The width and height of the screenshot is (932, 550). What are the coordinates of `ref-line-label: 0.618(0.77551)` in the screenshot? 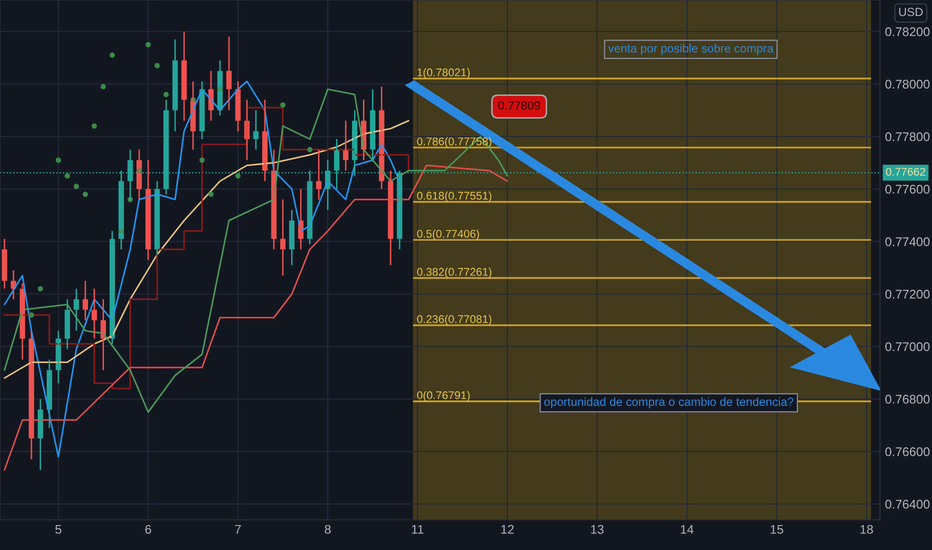 It's located at (454, 197).